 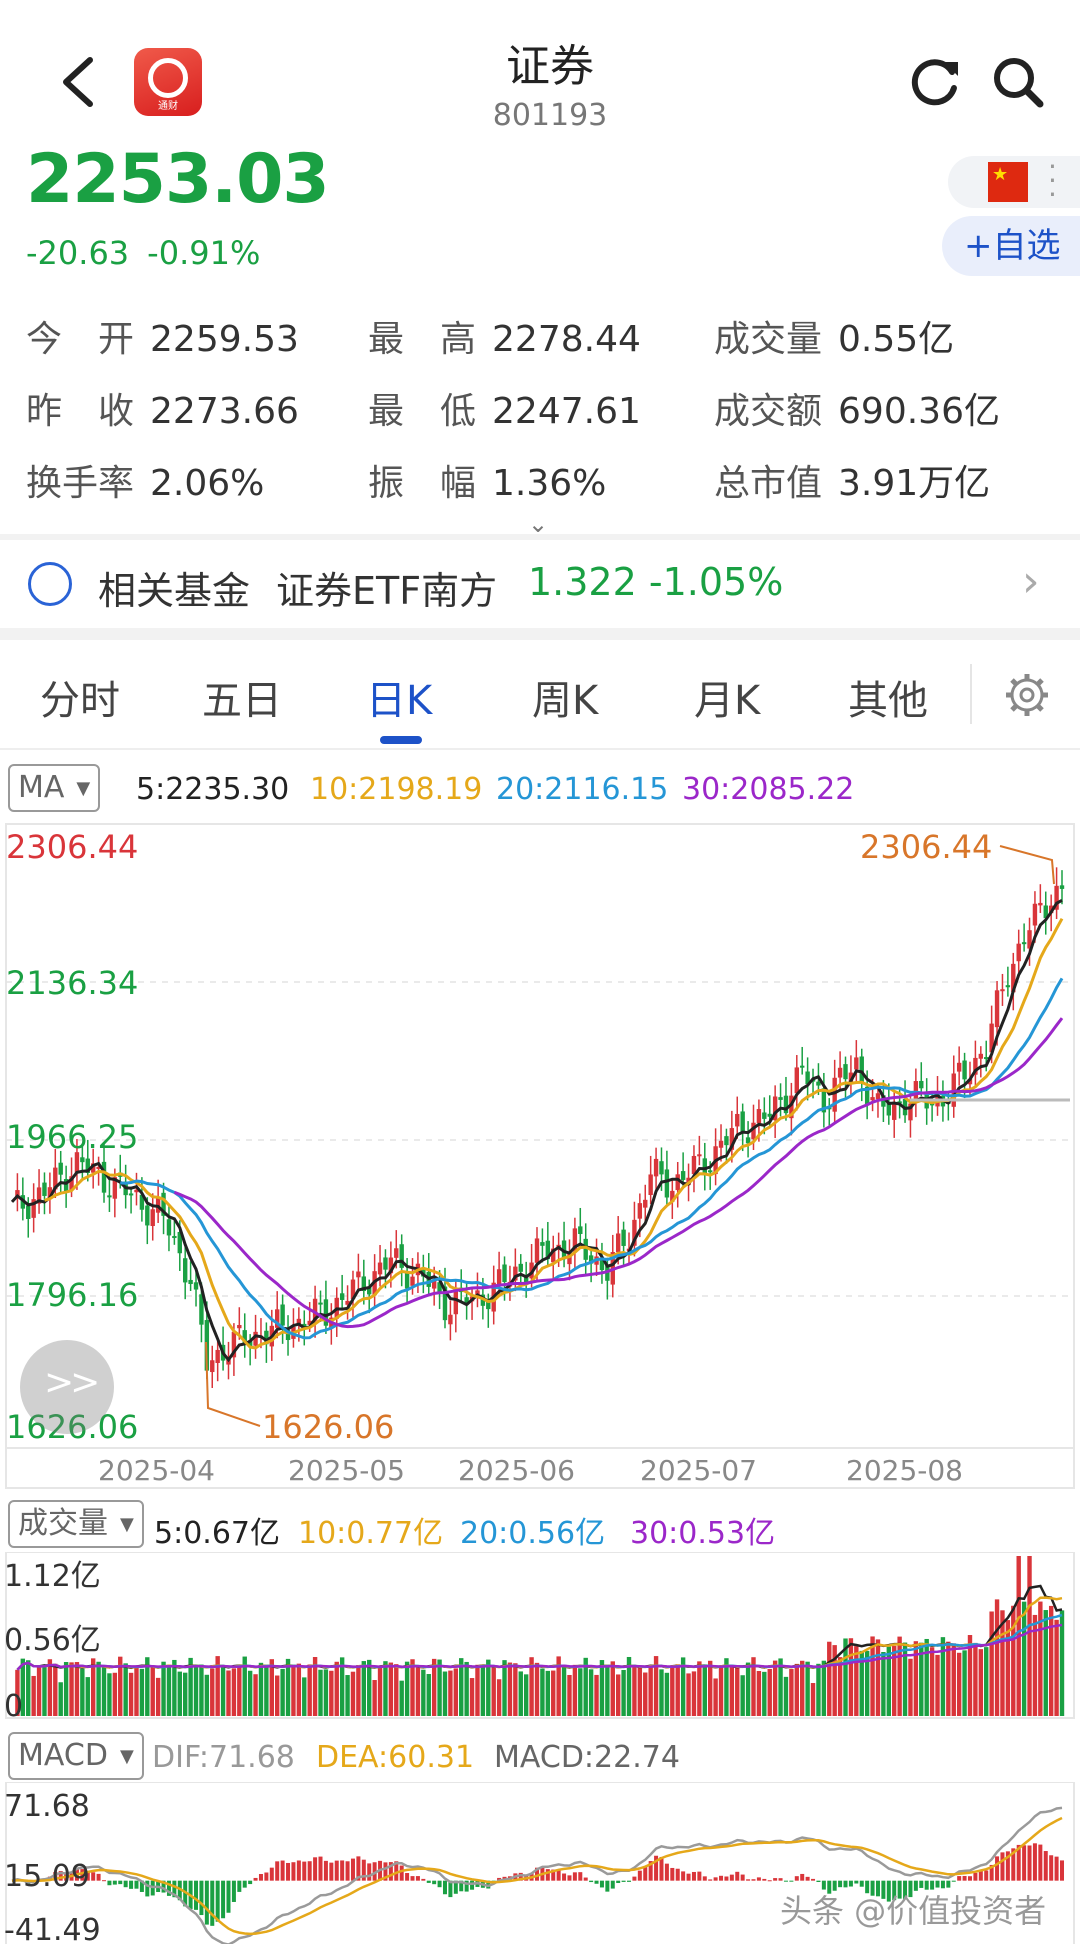 What do you see at coordinates (67, 1387) in the screenshot?
I see `expand-fab-button: >>` at bounding box center [67, 1387].